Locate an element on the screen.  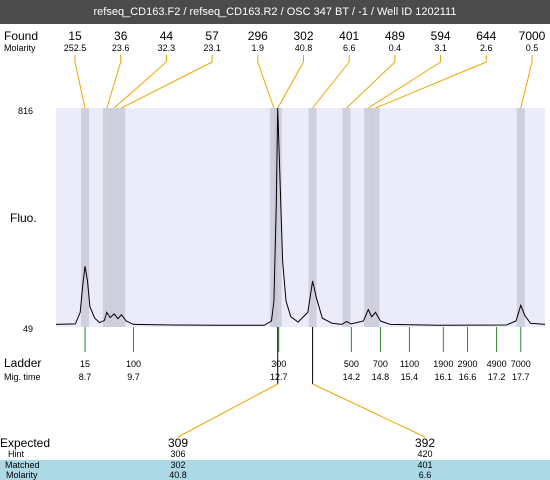
found-molarity: 40.8 is located at coordinates (304, 48).